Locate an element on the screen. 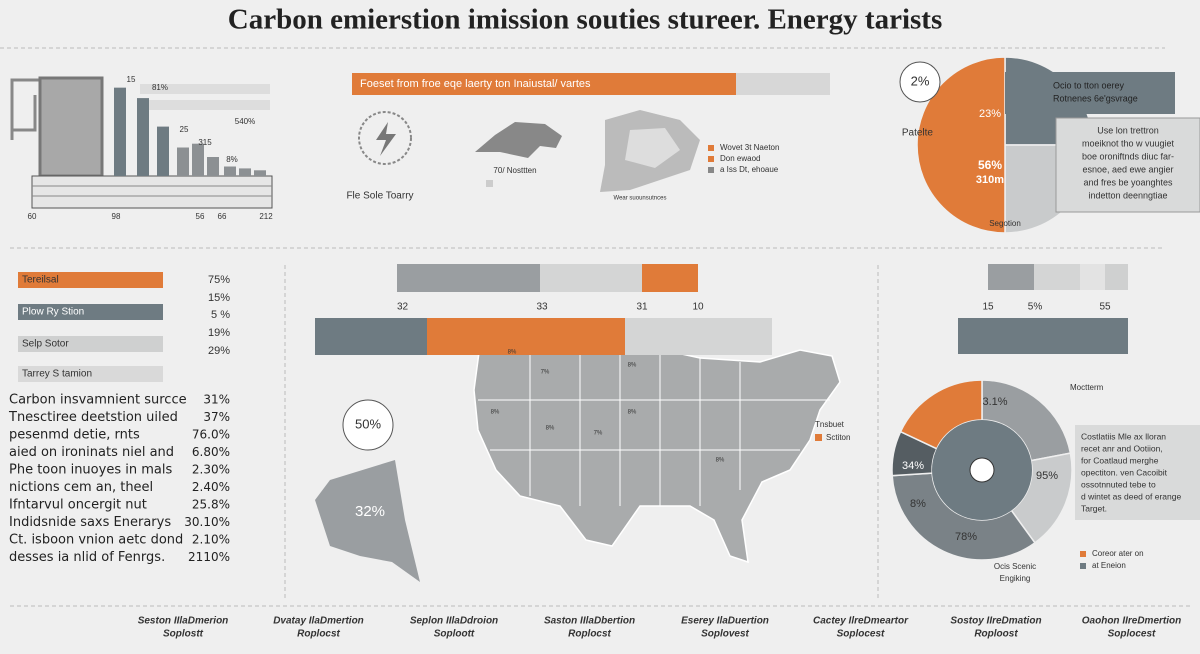 This screenshot has height=654, width=1200. legend-bar is located at coordinates (90, 312).